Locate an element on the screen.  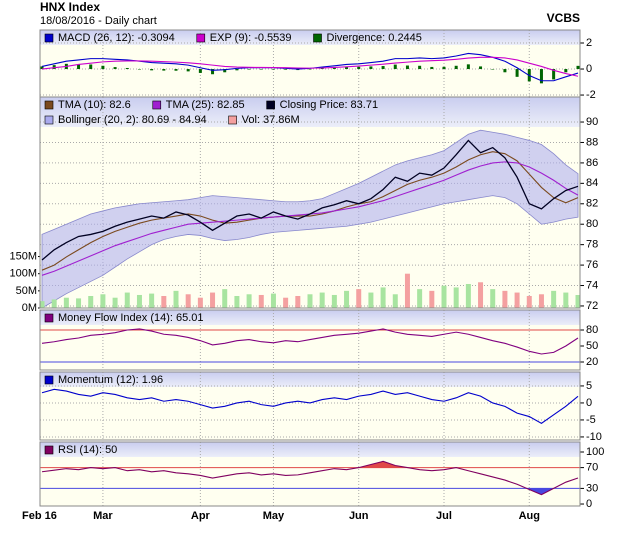
legend-label: Money Flow Index (14): 65.01 is located at coordinates (131, 318).